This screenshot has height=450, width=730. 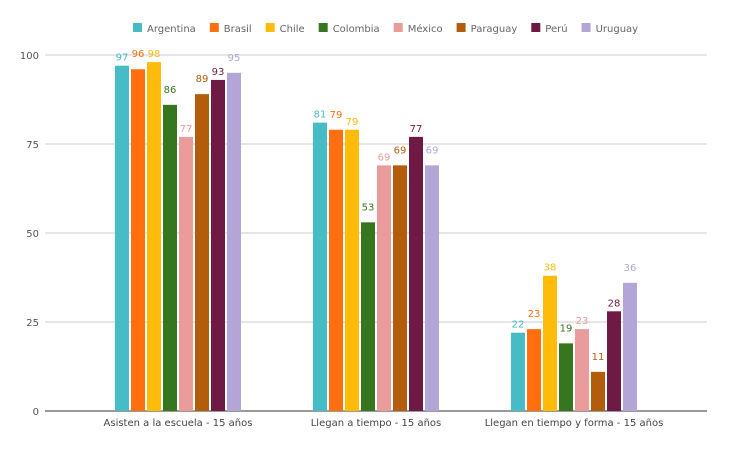 What do you see at coordinates (368, 207) in the screenshot?
I see `data-label: 53` at bounding box center [368, 207].